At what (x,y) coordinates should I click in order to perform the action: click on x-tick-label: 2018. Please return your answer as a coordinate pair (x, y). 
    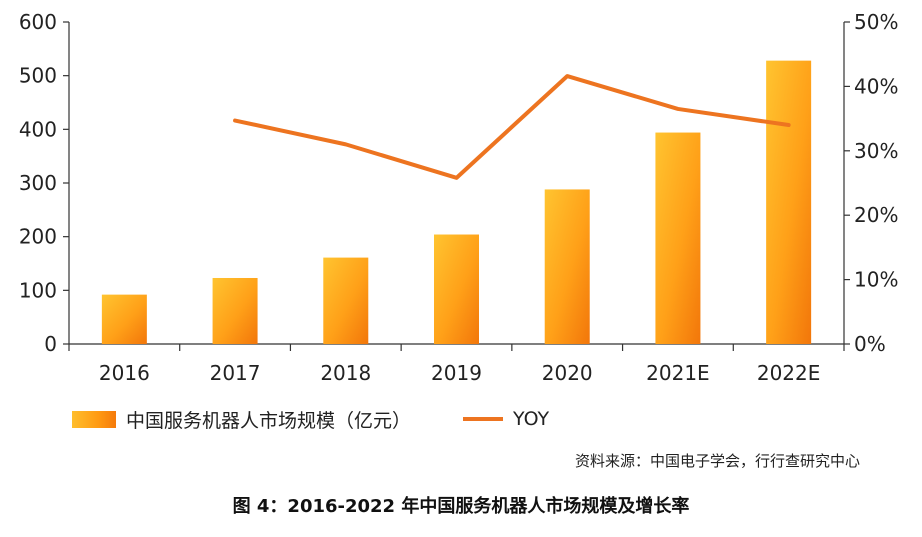
    Looking at the image, I should click on (345, 373).